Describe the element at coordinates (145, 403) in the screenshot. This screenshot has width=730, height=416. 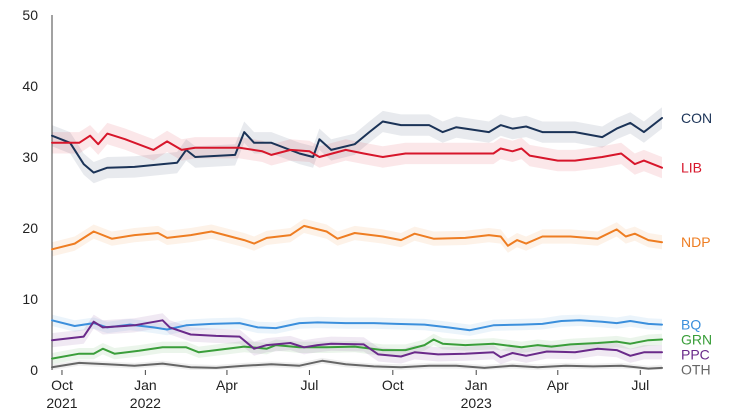
I see `x-tick-year-label: 2022` at that location.